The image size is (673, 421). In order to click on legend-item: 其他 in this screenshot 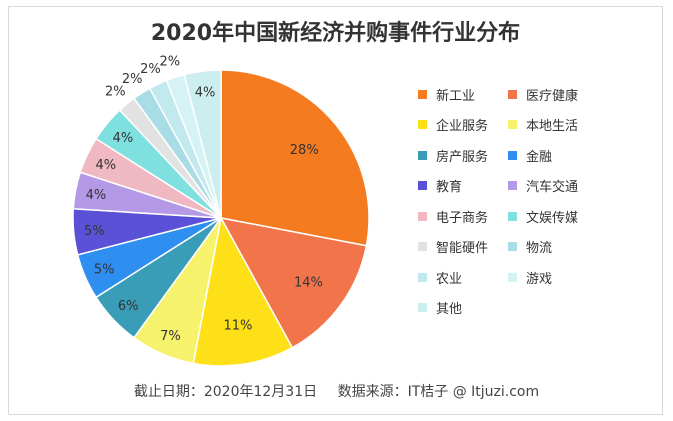, I will do `click(440, 308)`.